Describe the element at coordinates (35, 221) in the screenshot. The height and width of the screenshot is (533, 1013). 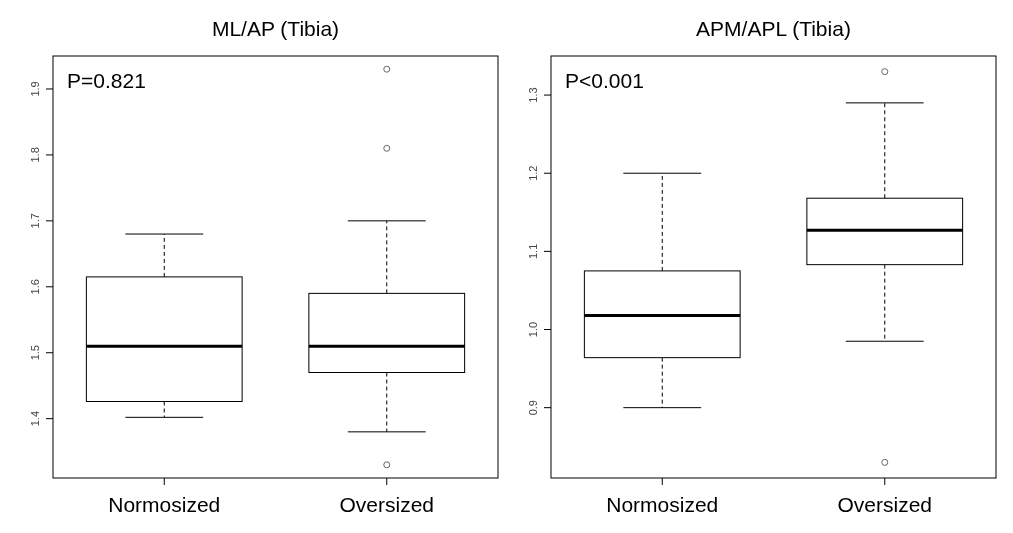
I see `y-tick-label: 1.7` at that location.